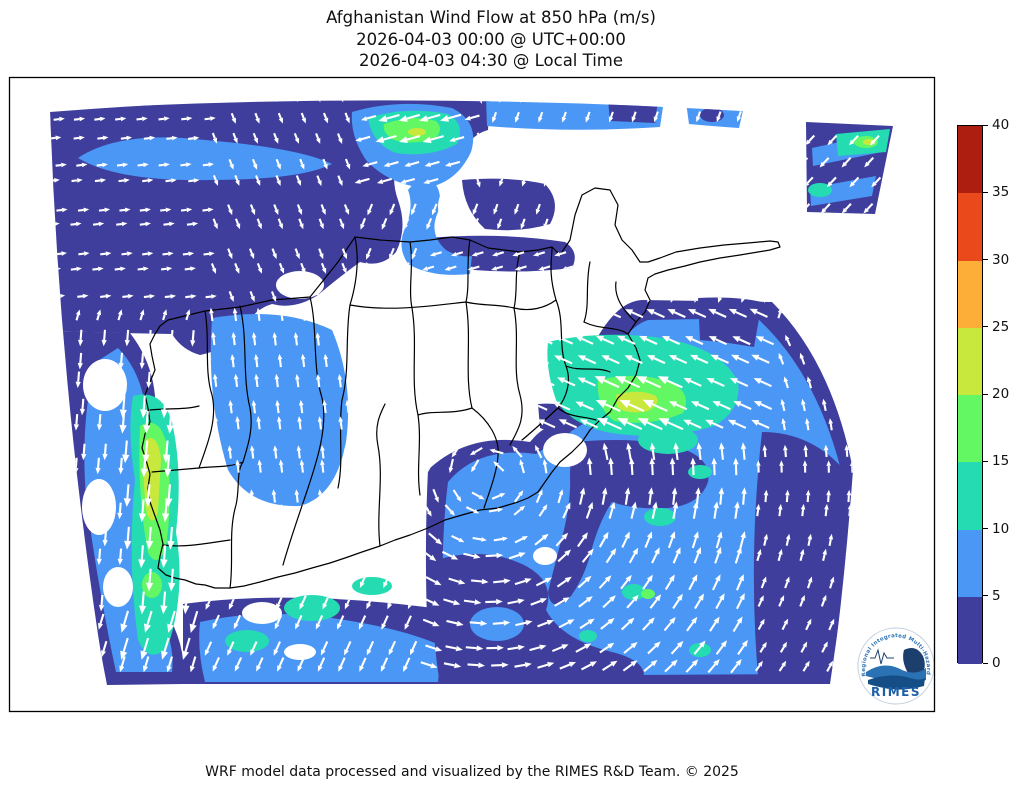 The image size is (1021, 799). I want to click on colorbar, so click(970, 394).